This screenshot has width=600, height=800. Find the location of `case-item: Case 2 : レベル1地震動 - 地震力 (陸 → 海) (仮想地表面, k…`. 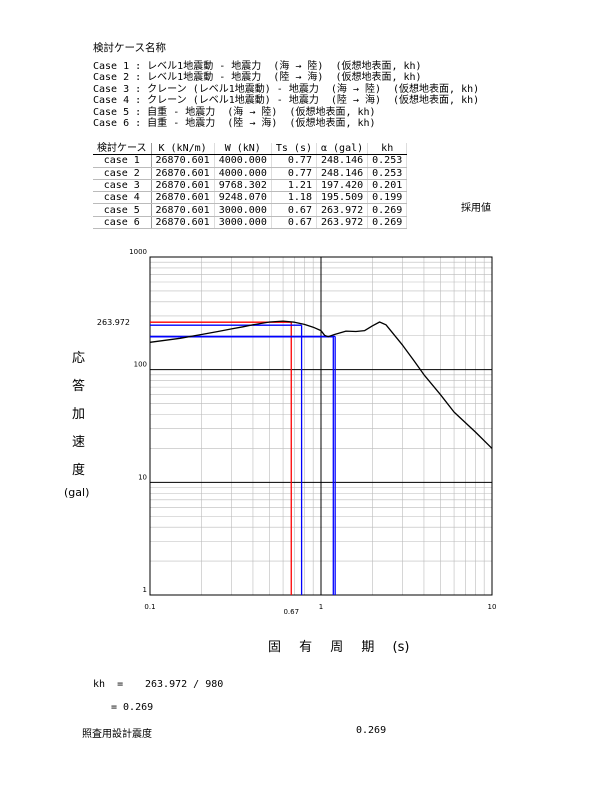

case-item: Case 2 : レベル1地震動 - 地震力 (陸 → 海) (仮想地表面, k… is located at coordinates (257, 78).